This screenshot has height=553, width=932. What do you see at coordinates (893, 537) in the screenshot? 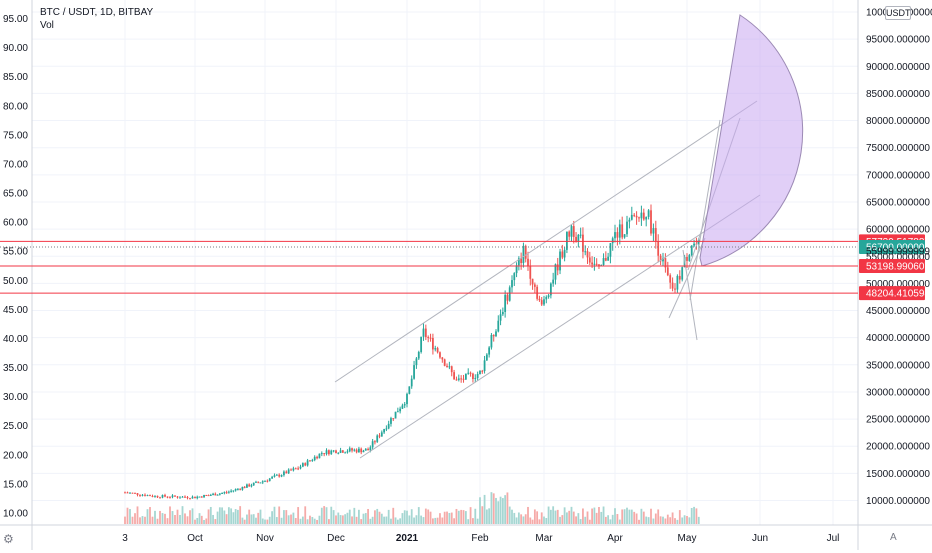
I see `auto-scale-button: A` at bounding box center [893, 537].